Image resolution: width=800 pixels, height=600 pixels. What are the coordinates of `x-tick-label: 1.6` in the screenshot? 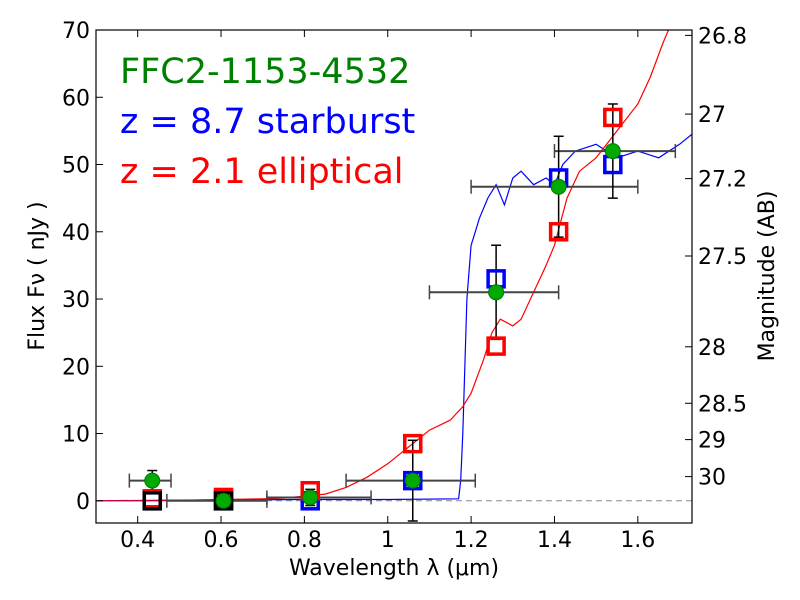 It's located at (637, 540).